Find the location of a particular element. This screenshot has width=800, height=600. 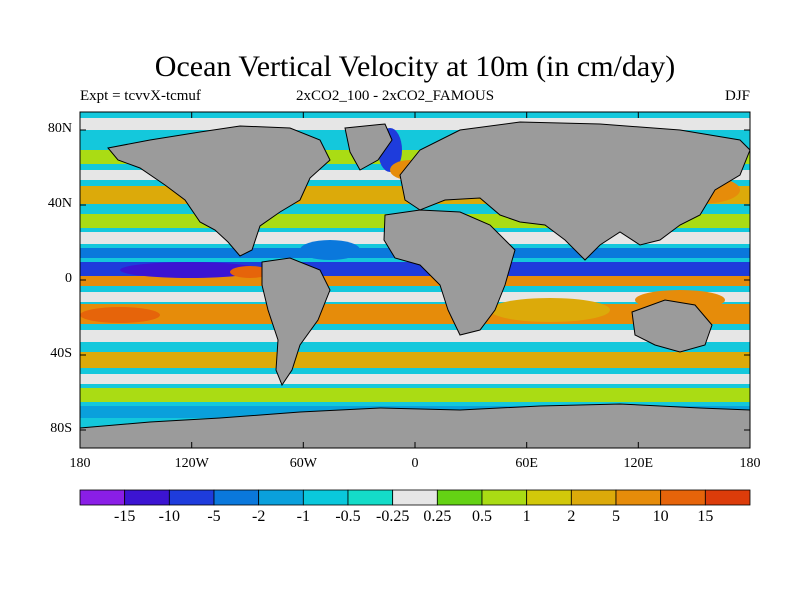

colorbar-label: -2 is located at coordinates (258, 516).